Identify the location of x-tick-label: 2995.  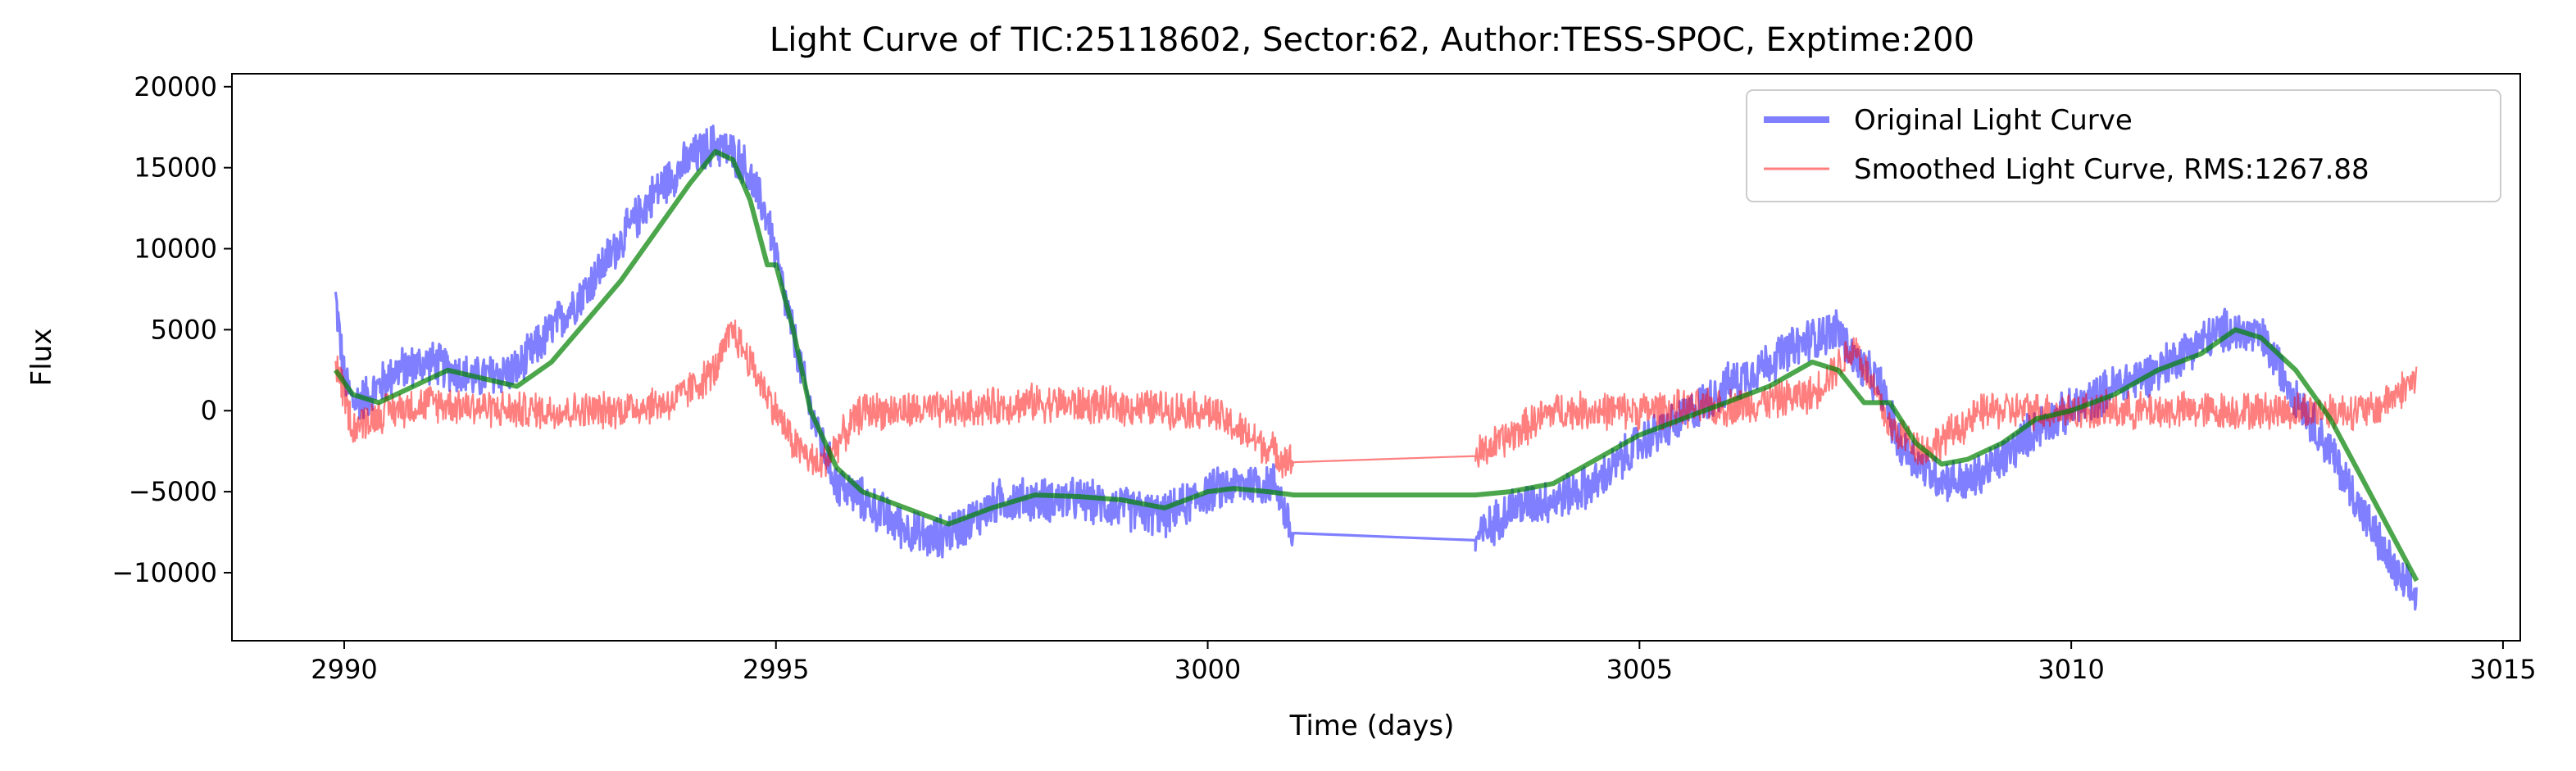
(776, 669).